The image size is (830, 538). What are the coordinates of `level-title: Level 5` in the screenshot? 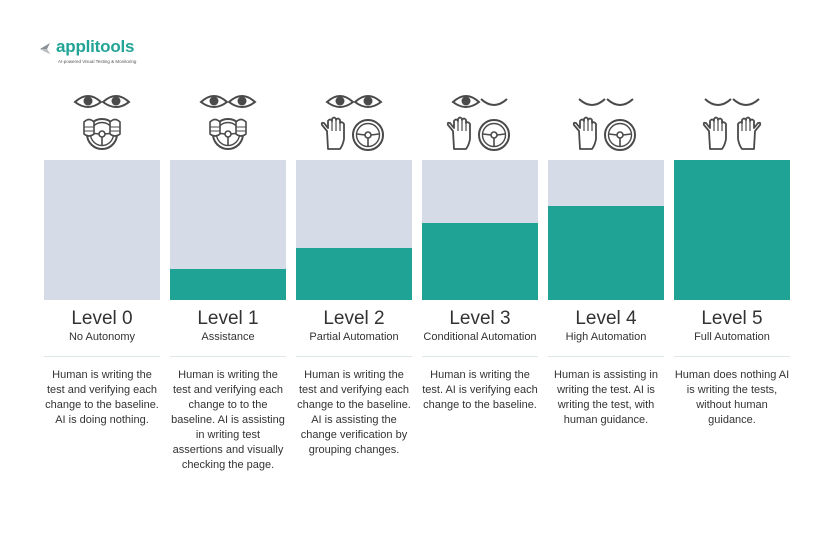 It's located at (732, 318).